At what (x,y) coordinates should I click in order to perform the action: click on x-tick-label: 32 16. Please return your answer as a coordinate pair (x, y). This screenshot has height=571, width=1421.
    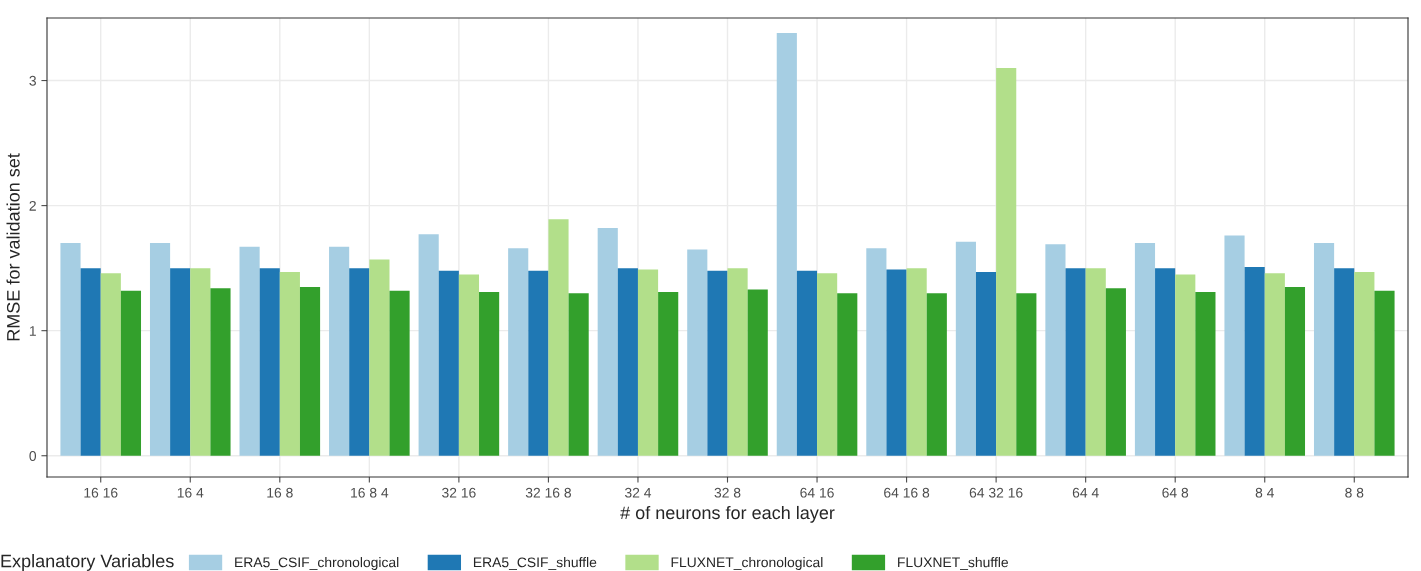
    Looking at the image, I should click on (459, 492).